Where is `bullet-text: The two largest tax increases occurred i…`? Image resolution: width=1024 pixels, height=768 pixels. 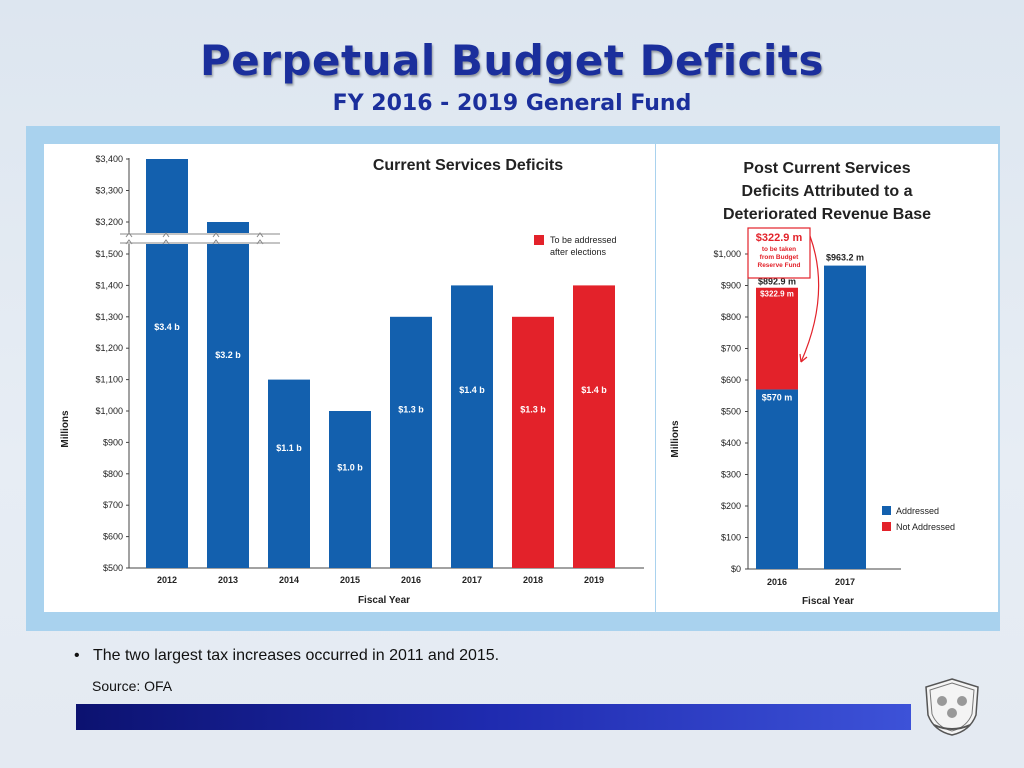
bullet-text: The two largest tax increases occurred i… is located at coordinates (296, 655).